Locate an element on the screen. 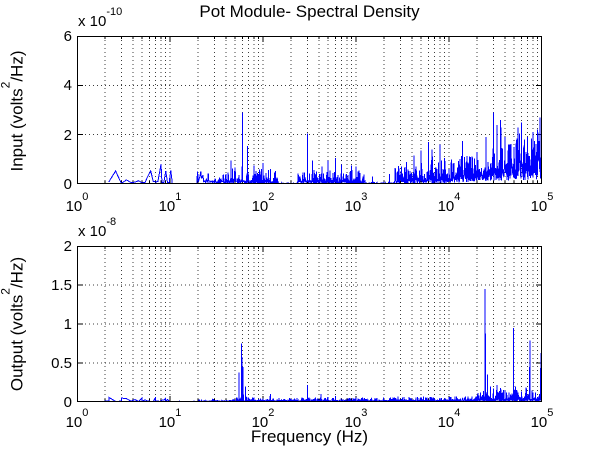  x-axis-label: Frequency (Hz) is located at coordinates (309, 436).